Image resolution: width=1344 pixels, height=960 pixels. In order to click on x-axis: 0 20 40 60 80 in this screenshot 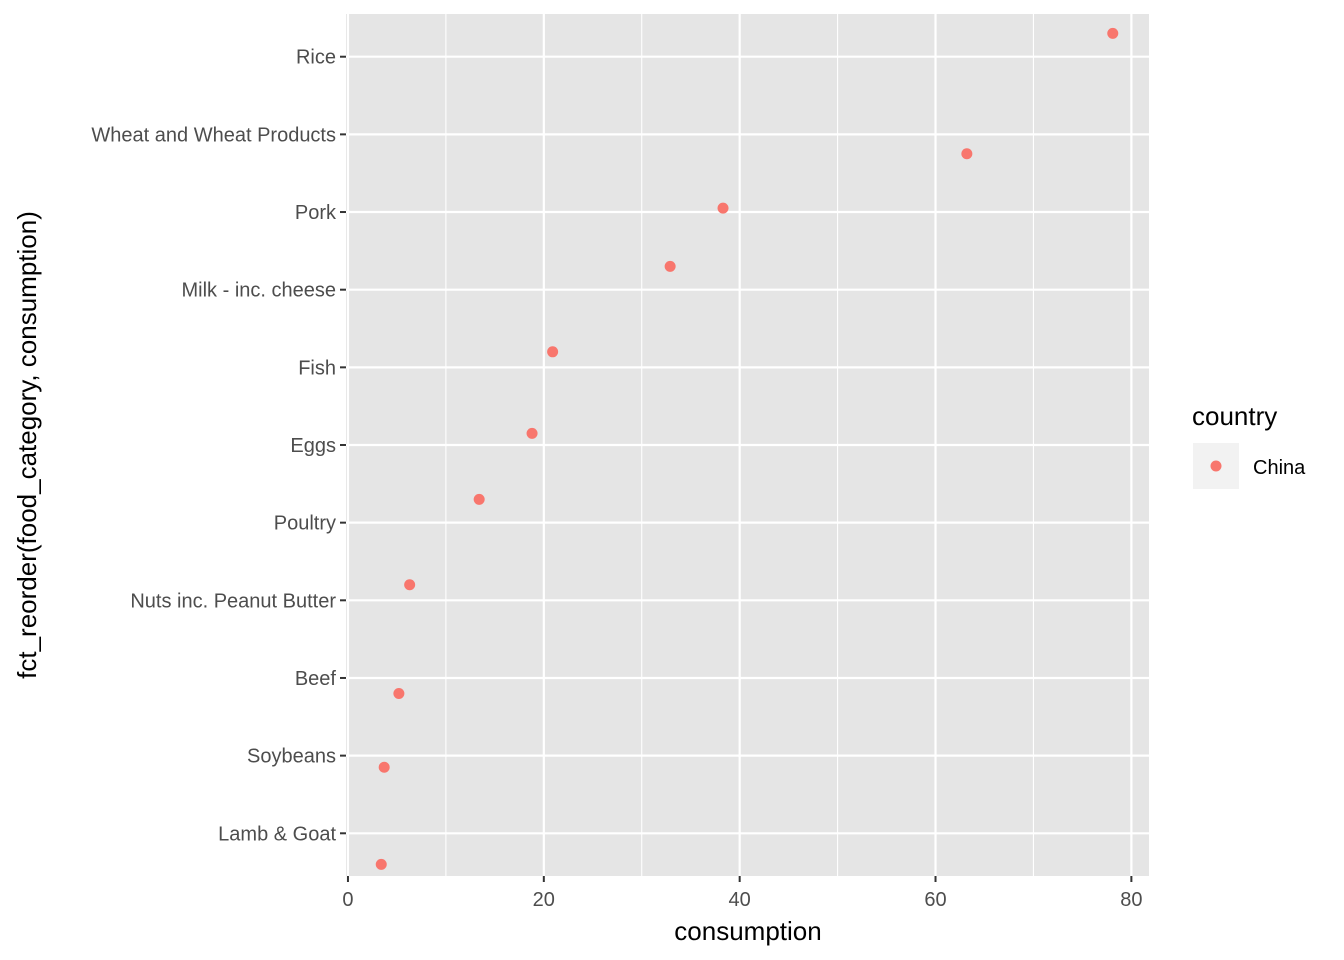, I will do `click(742, 893)`.